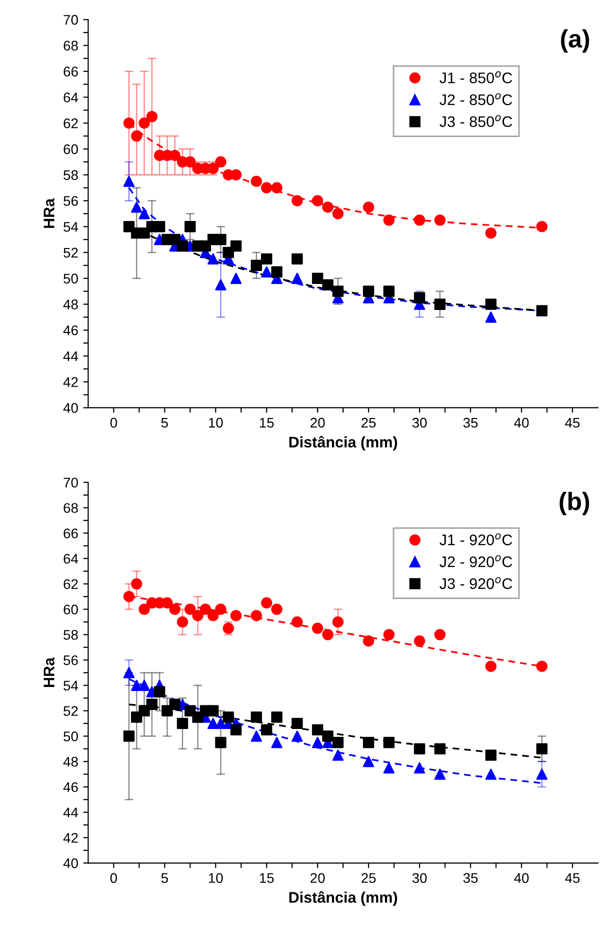  I want to click on y-tick-label: 68, so click(71, 45).